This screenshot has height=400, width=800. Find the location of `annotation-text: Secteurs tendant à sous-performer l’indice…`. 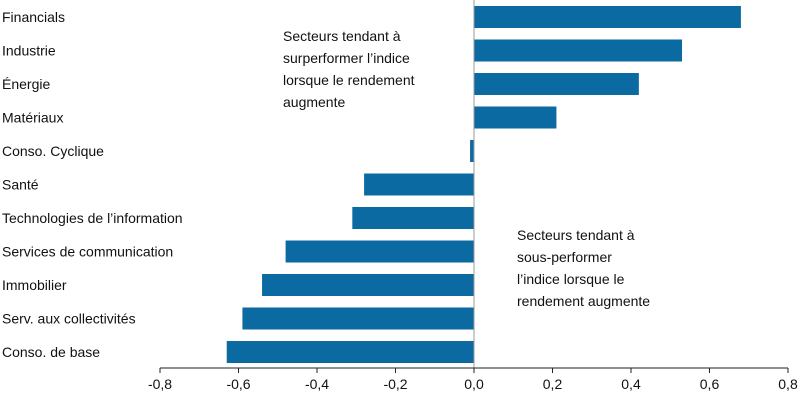

annotation-text: Secteurs tendant à sous-performer l’indice… is located at coordinates (583, 268).